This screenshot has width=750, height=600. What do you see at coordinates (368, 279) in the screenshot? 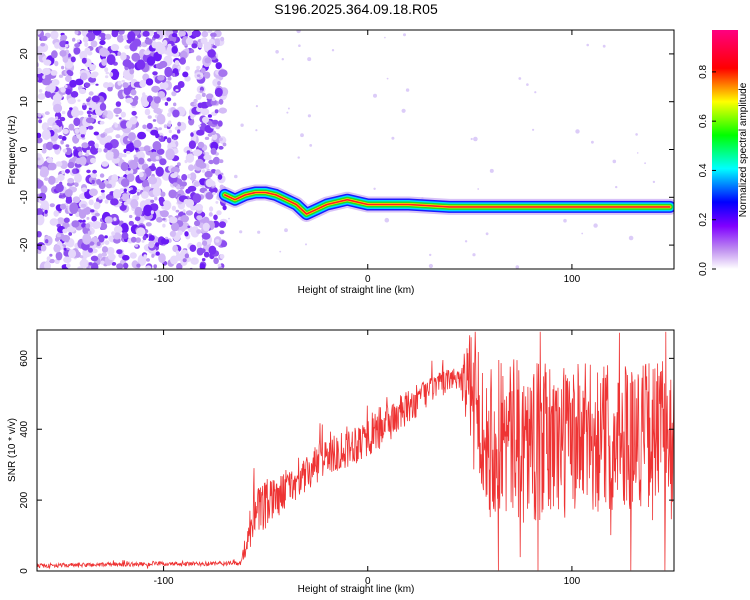
I see `x-tick-label: 0` at bounding box center [368, 279].